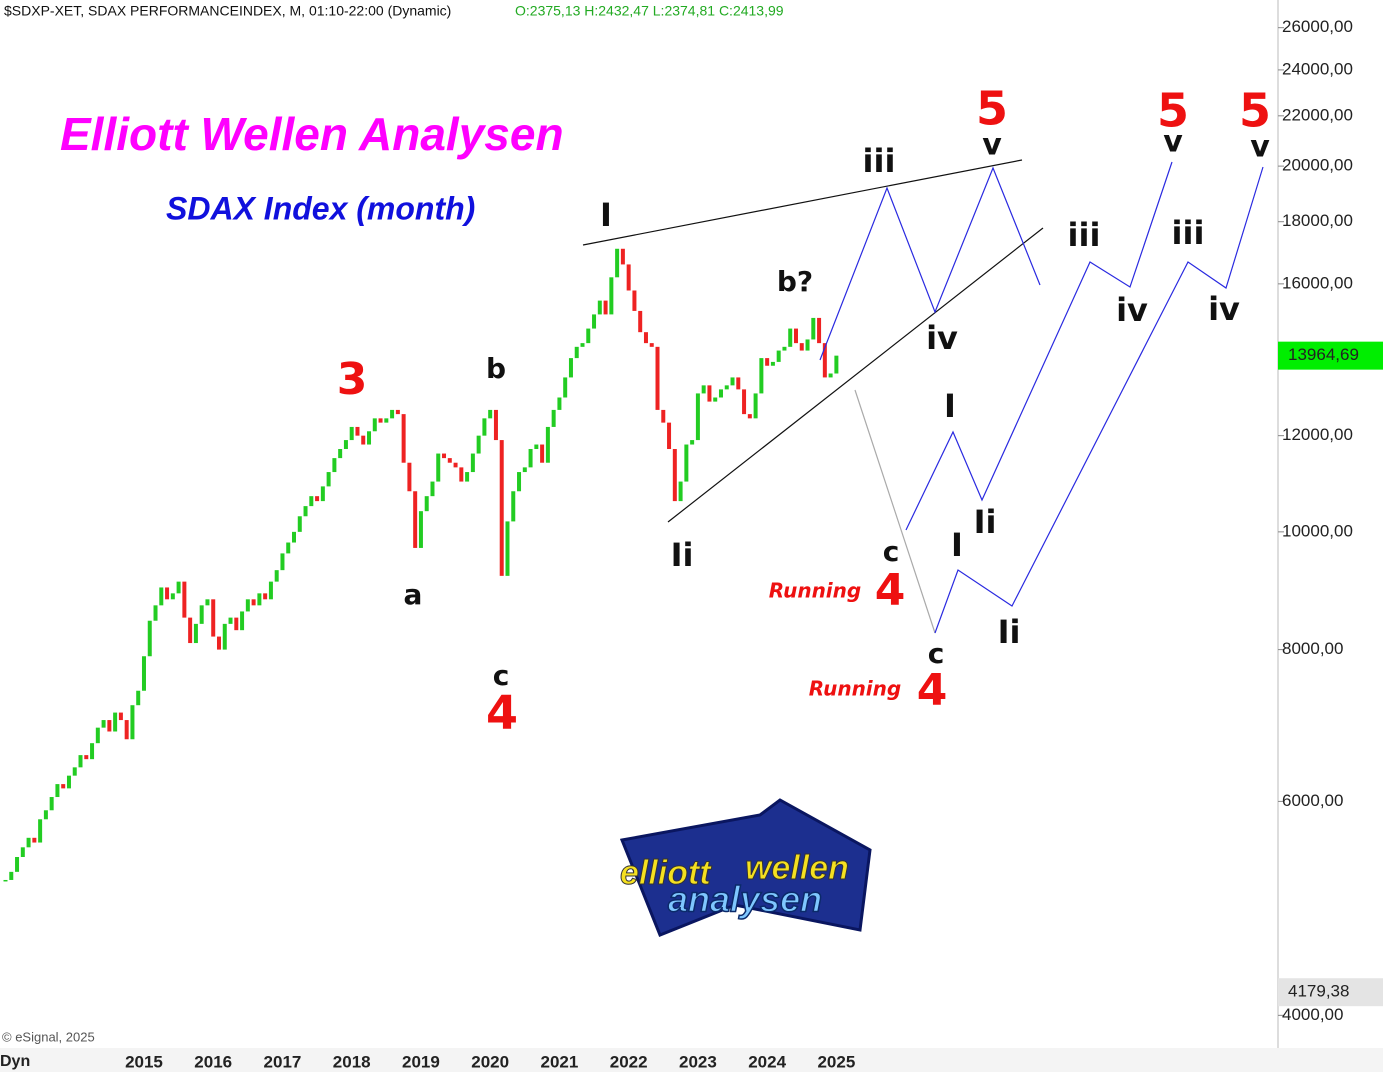  What do you see at coordinates (1317, 26) in the screenshot?
I see `y-tick-label: 26000,00` at bounding box center [1317, 26].